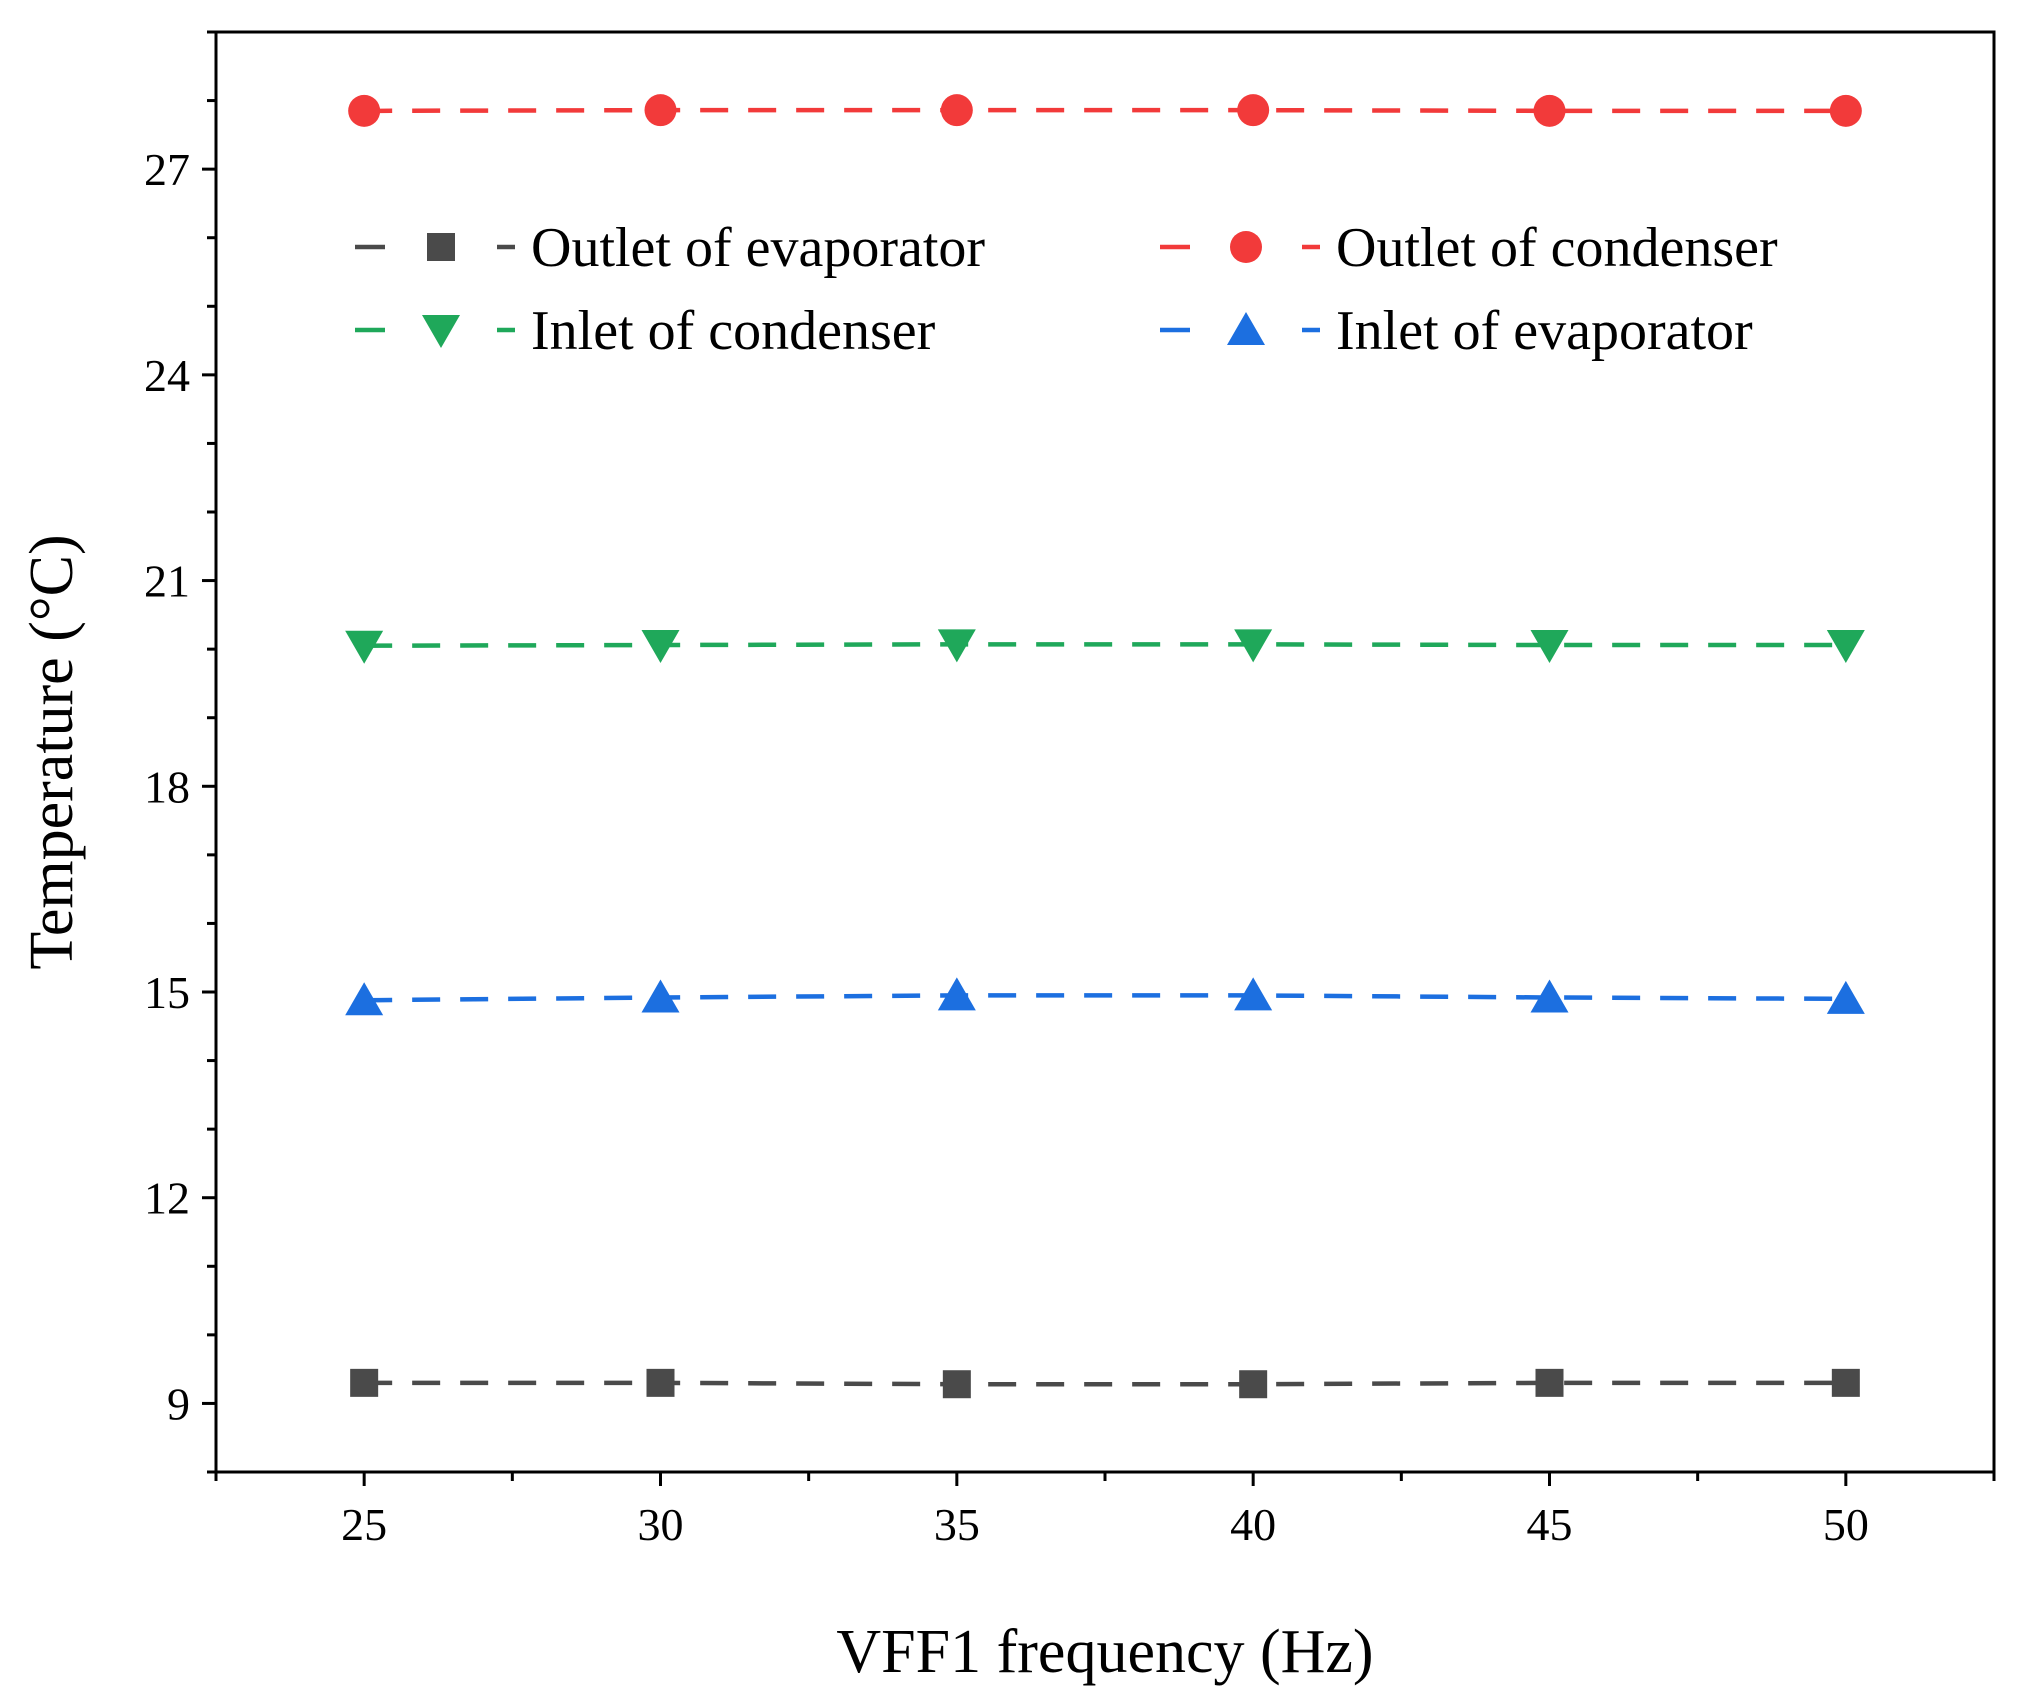 The height and width of the screenshot is (1702, 2019). I want to click on legend-label: Inlet of evaporator, so click(1544, 331).